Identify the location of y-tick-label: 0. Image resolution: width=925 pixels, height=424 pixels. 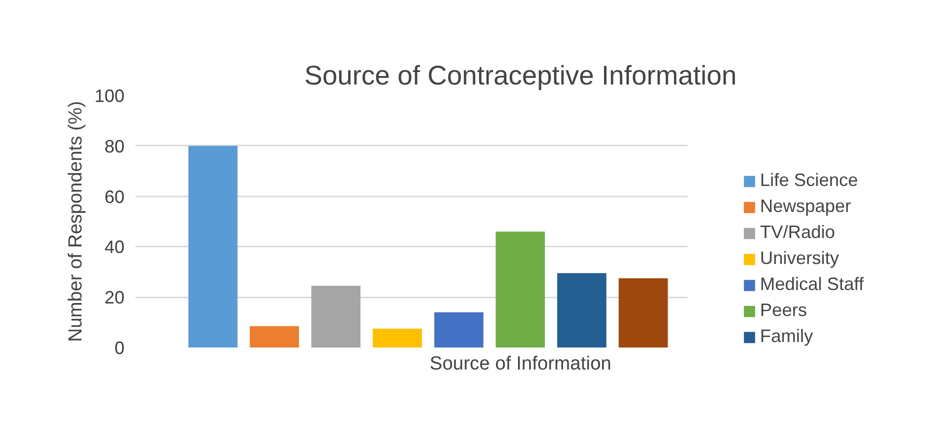
(119, 348).